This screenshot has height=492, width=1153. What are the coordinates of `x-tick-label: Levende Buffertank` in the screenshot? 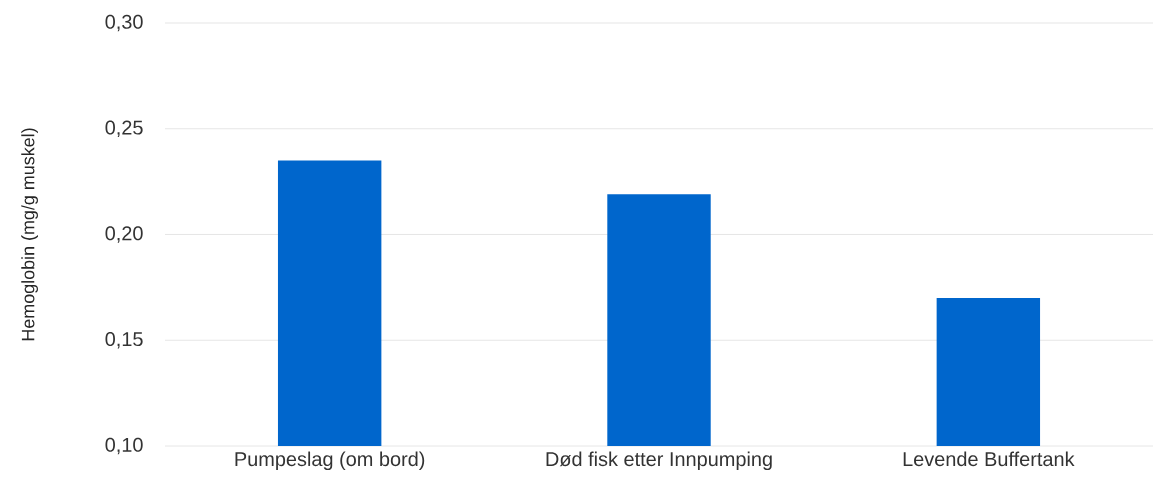 It's located at (989, 459).